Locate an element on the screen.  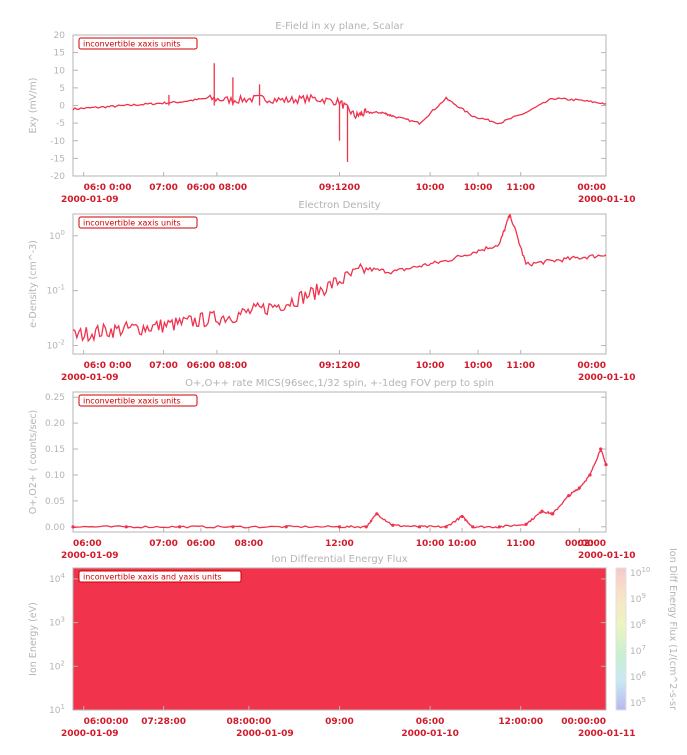
panel3-ytick-label: 0.20 is located at coordinates (55, 424).